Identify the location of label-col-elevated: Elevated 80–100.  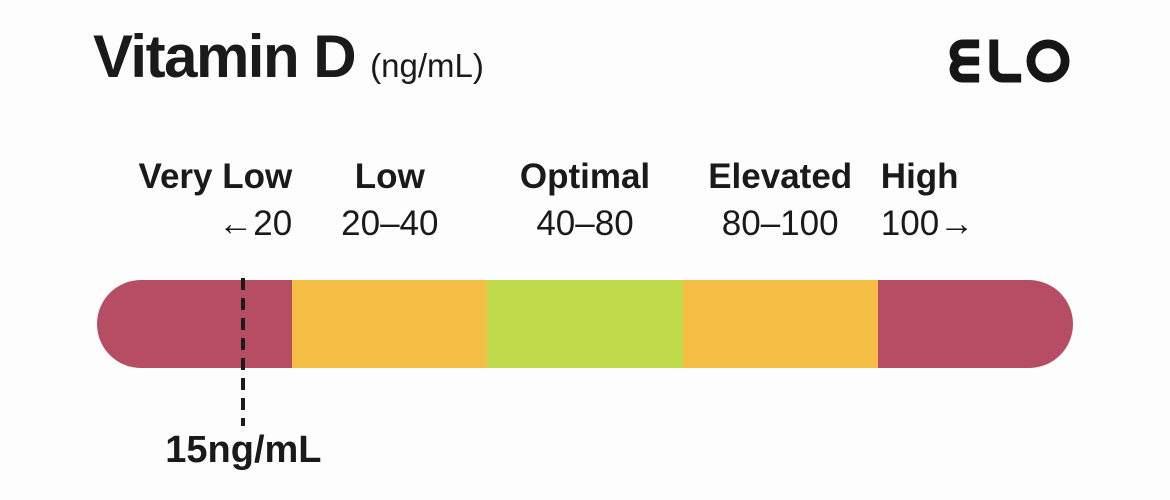
(780, 200).